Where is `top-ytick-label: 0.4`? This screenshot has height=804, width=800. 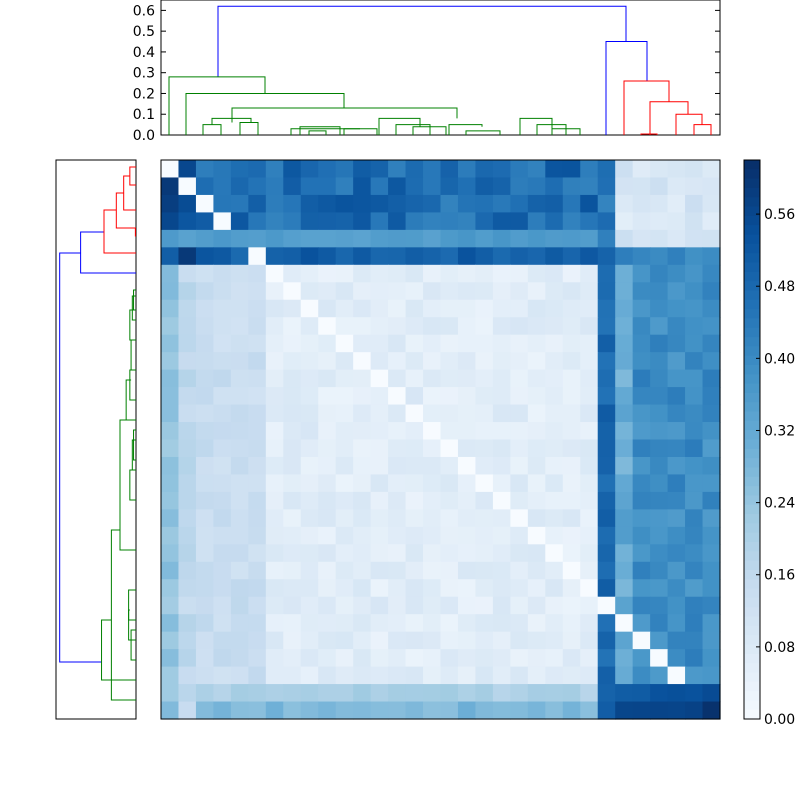
top-ytick-label: 0.4 is located at coordinates (144, 53).